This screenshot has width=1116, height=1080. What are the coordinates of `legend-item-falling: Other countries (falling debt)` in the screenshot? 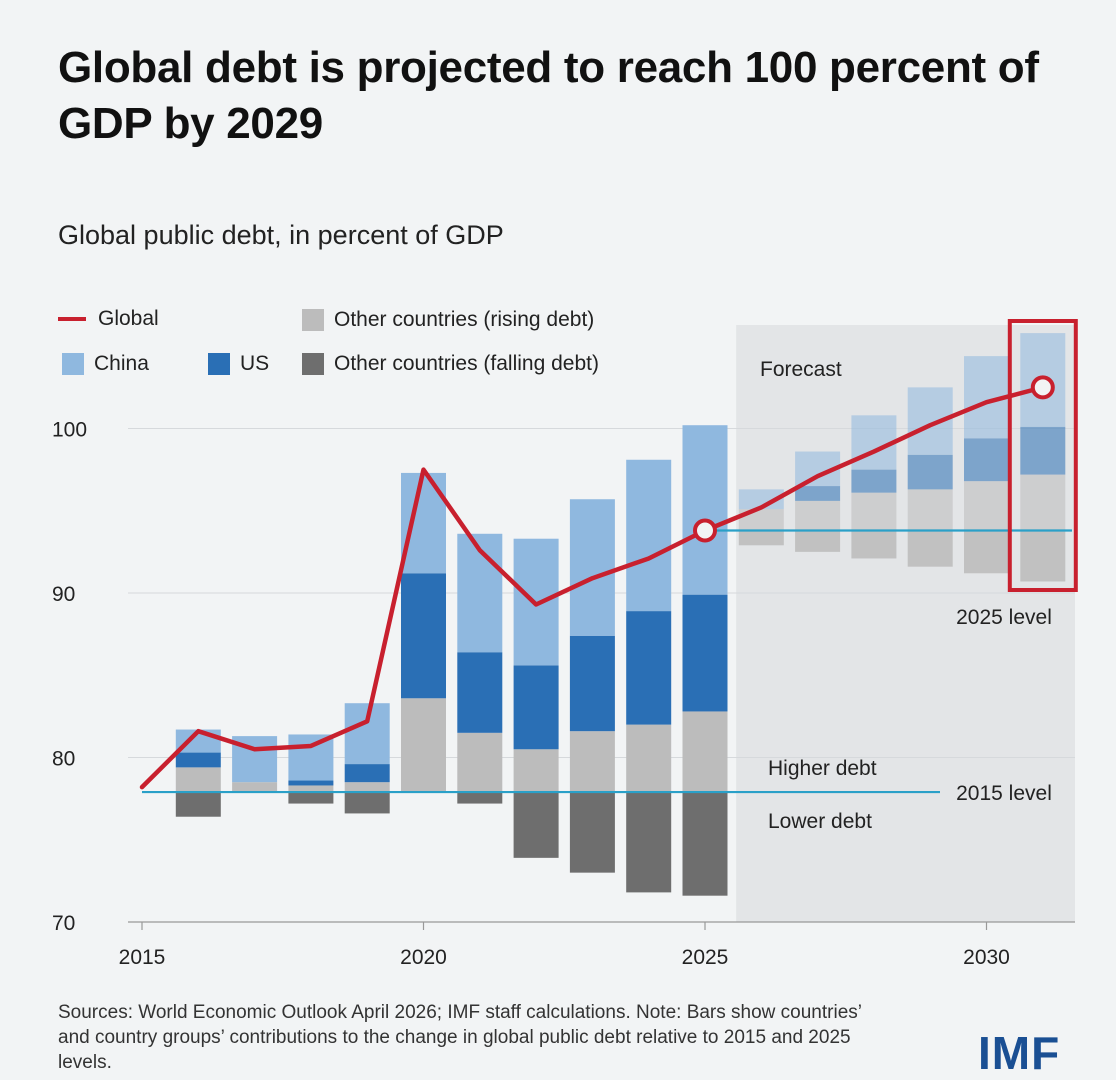 It's located at (450, 364).